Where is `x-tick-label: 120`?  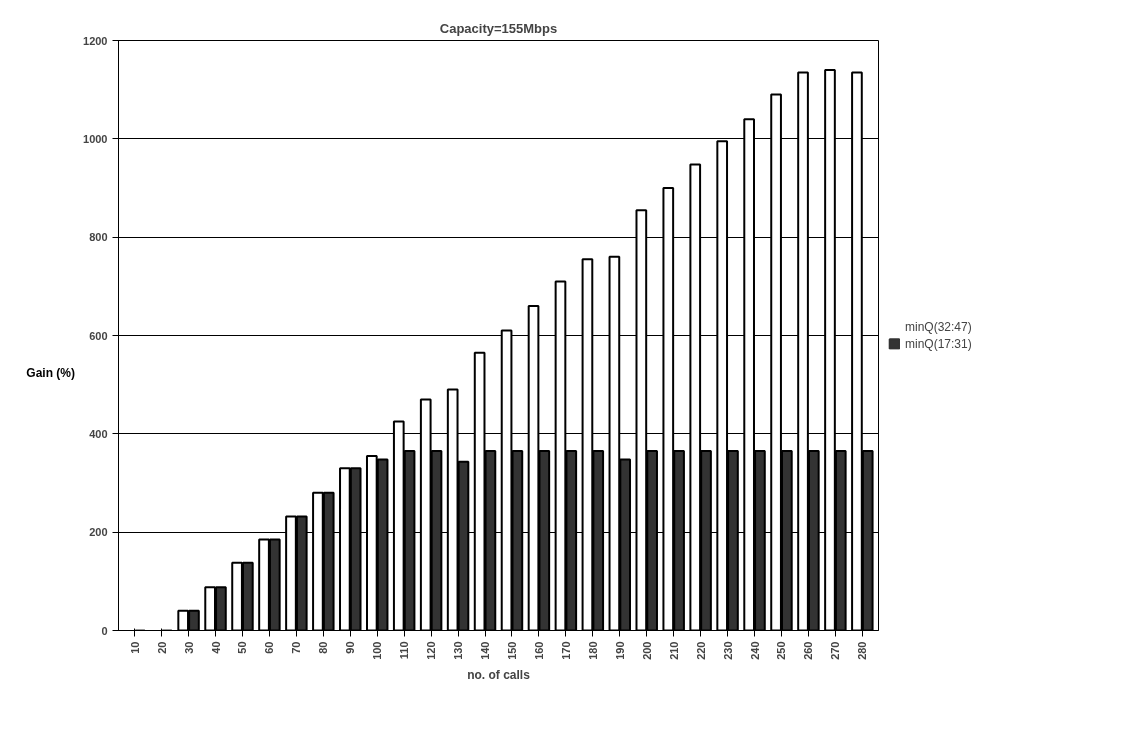 x-tick-label: 120 is located at coordinates (431, 650).